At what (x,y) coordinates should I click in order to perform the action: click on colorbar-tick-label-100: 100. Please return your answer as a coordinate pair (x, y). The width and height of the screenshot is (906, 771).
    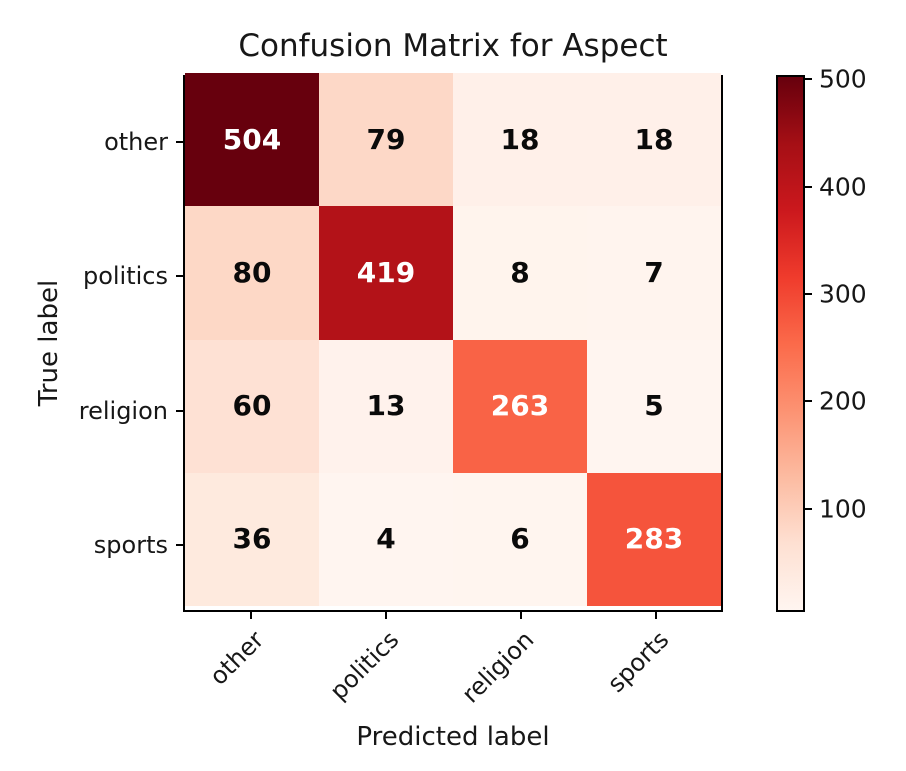
    Looking at the image, I should click on (843, 509).